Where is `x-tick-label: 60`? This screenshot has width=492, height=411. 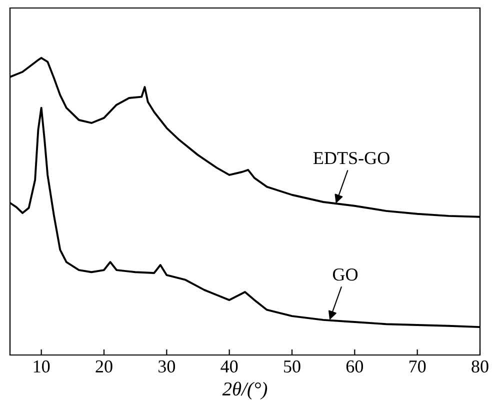 x-tick-label: 60 is located at coordinates (355, 366).